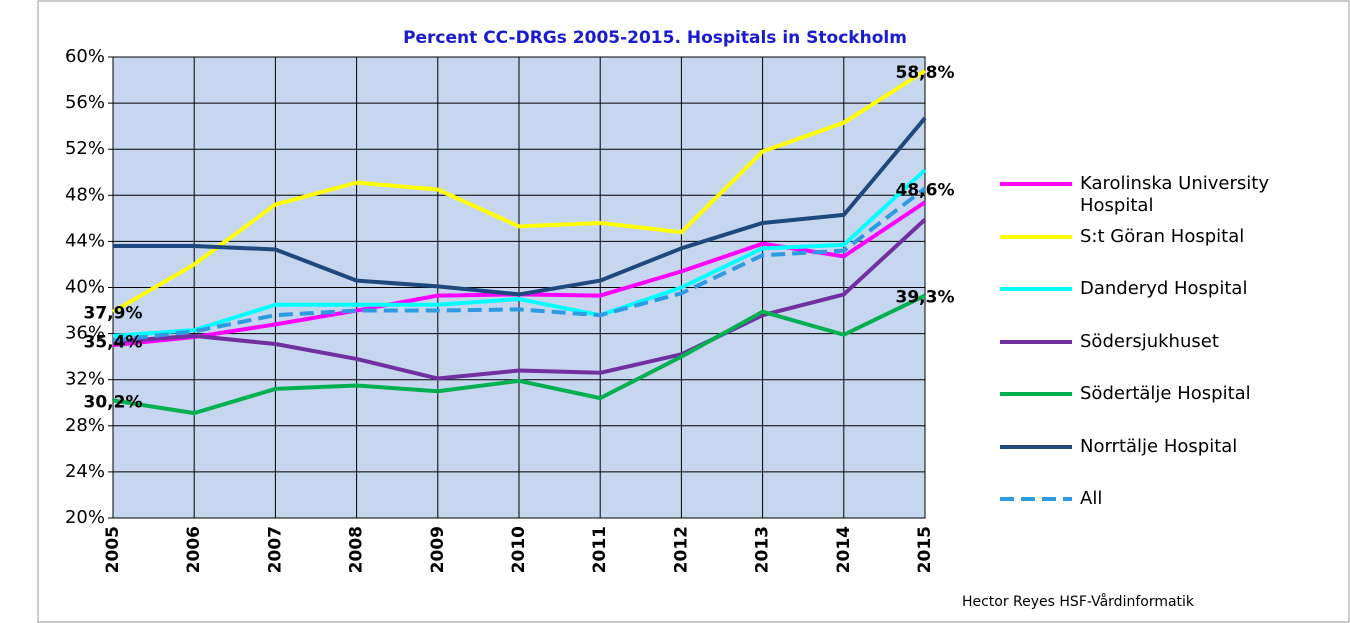 This screenshot has height=623, width=1350. I want to click on data-label: 37,9%, so click(113, 314).